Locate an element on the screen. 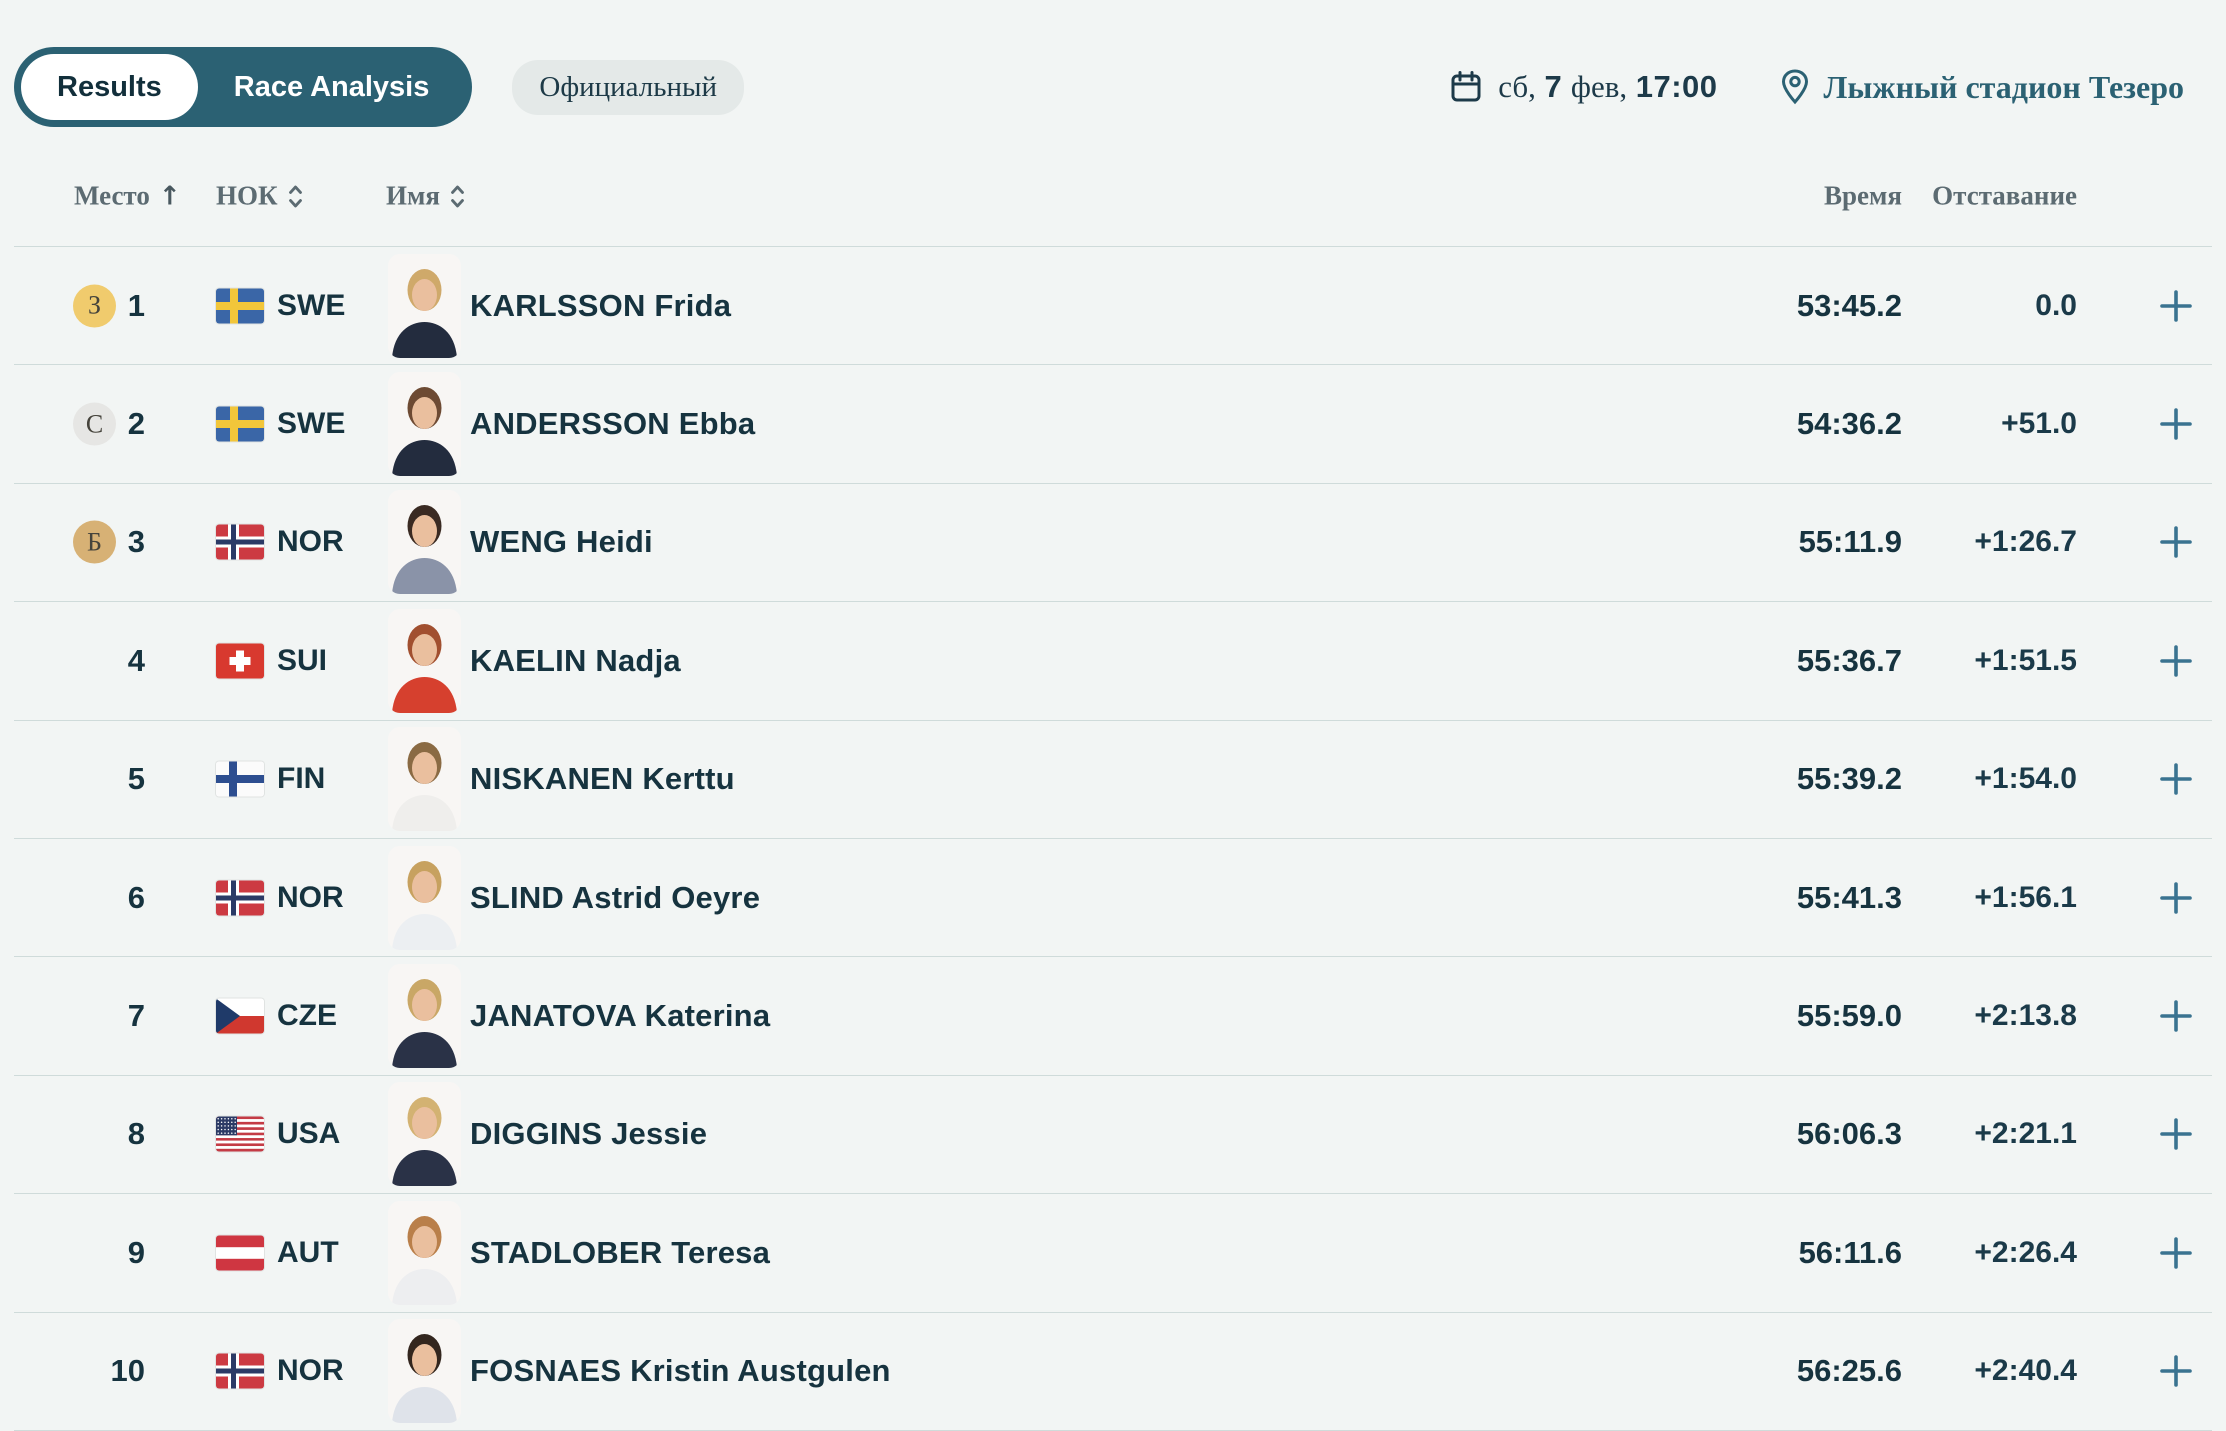 This screenshot has height=1431, width=2226. result-time: 56:25.6 is located at coordinates (1849, 1371).